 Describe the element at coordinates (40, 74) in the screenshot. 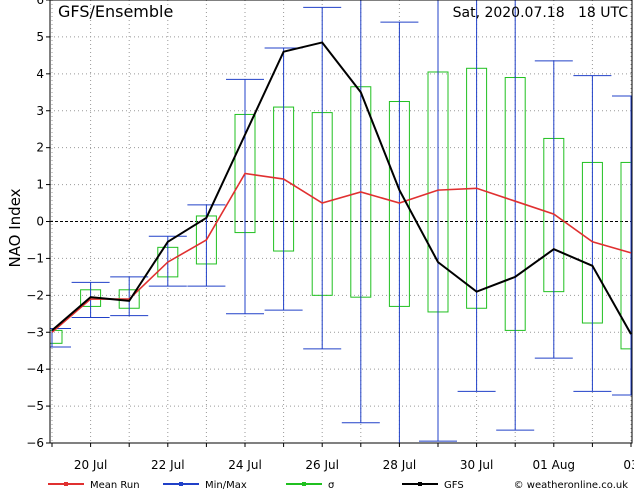

I see `y-tick-label: 4` at that location.